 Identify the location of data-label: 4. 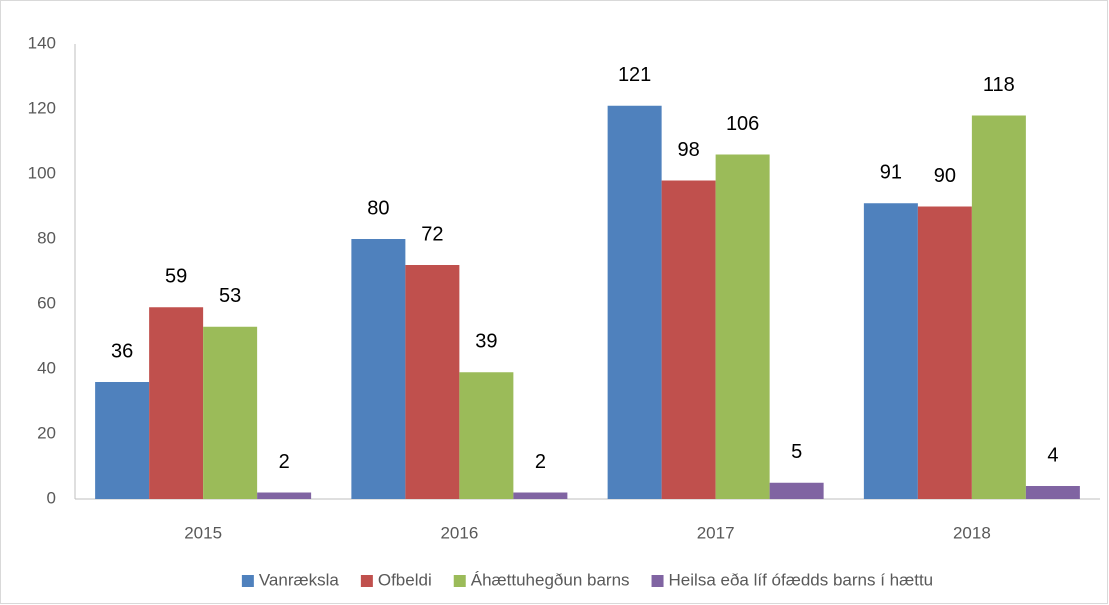
(1052, 455).